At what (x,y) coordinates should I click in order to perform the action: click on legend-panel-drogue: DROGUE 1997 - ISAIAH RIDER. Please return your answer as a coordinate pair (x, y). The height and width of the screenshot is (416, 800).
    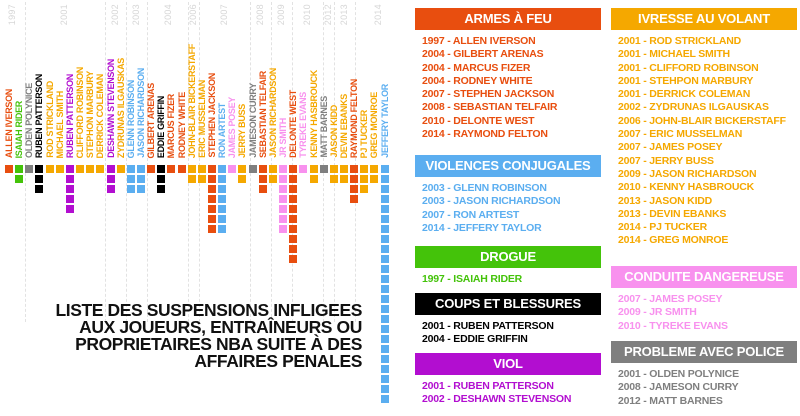
    Looking at the image, I should click on (508, 266).